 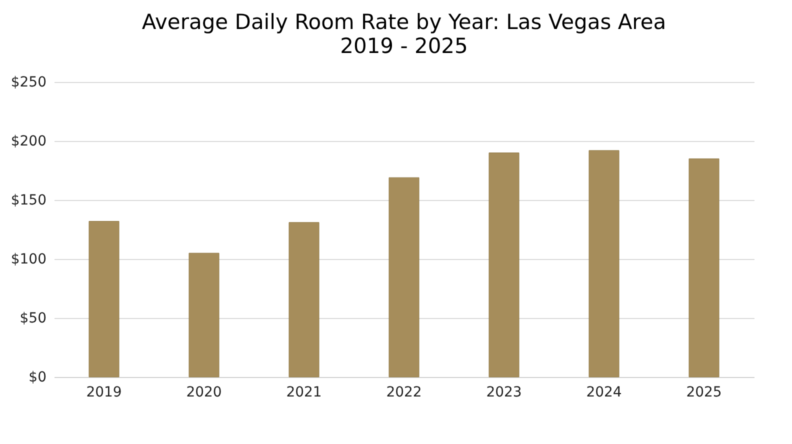 I want to click on x-tick-label: 2021, so click(x=304, y=392).